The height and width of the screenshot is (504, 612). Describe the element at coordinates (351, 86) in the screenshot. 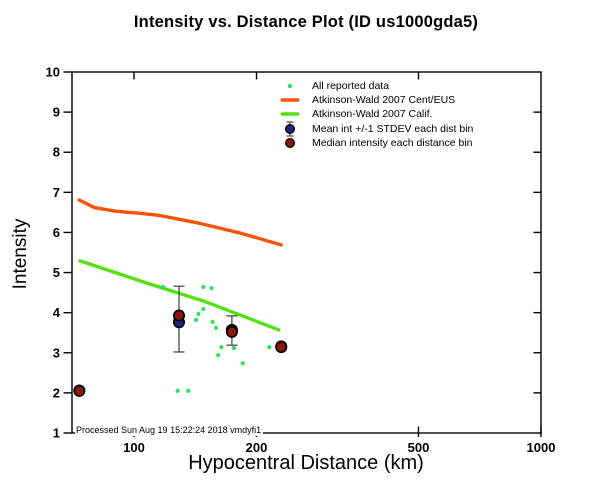

I see `legend-item-label: All reported data` at that location.